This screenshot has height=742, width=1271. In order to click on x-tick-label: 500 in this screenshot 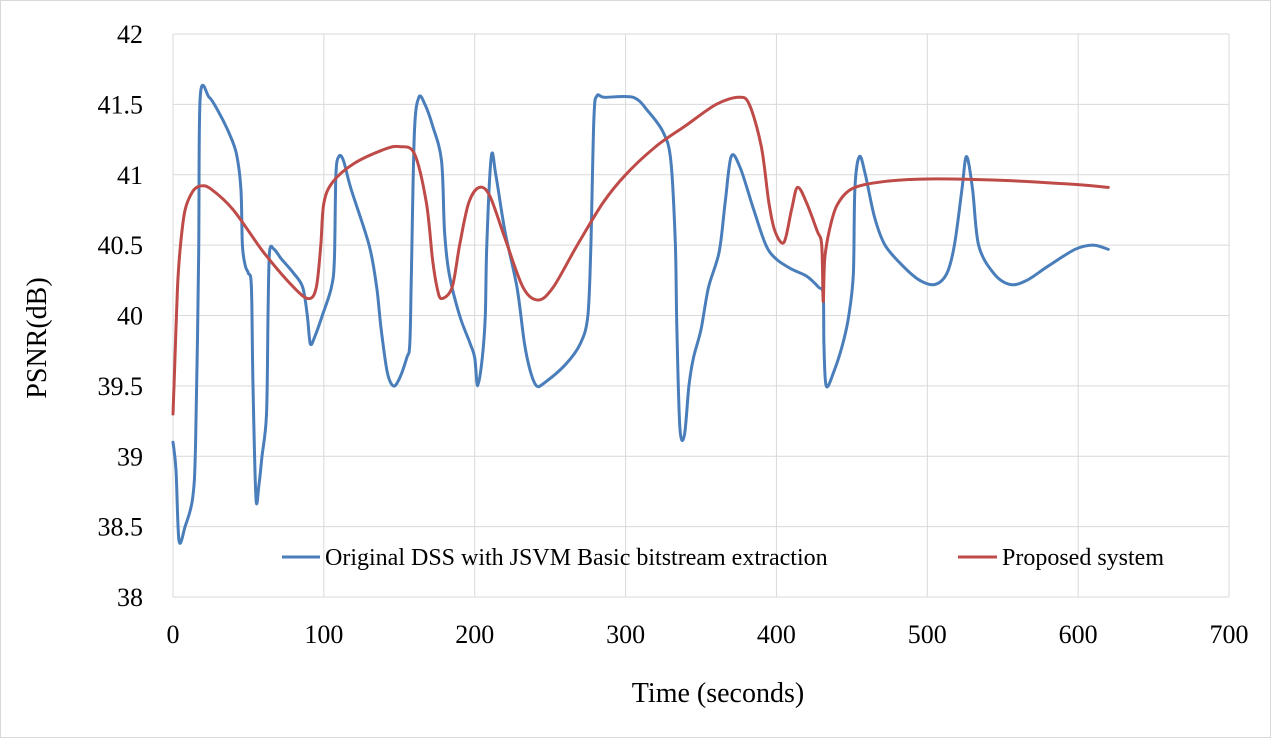, I will do `click(927, 634)`.